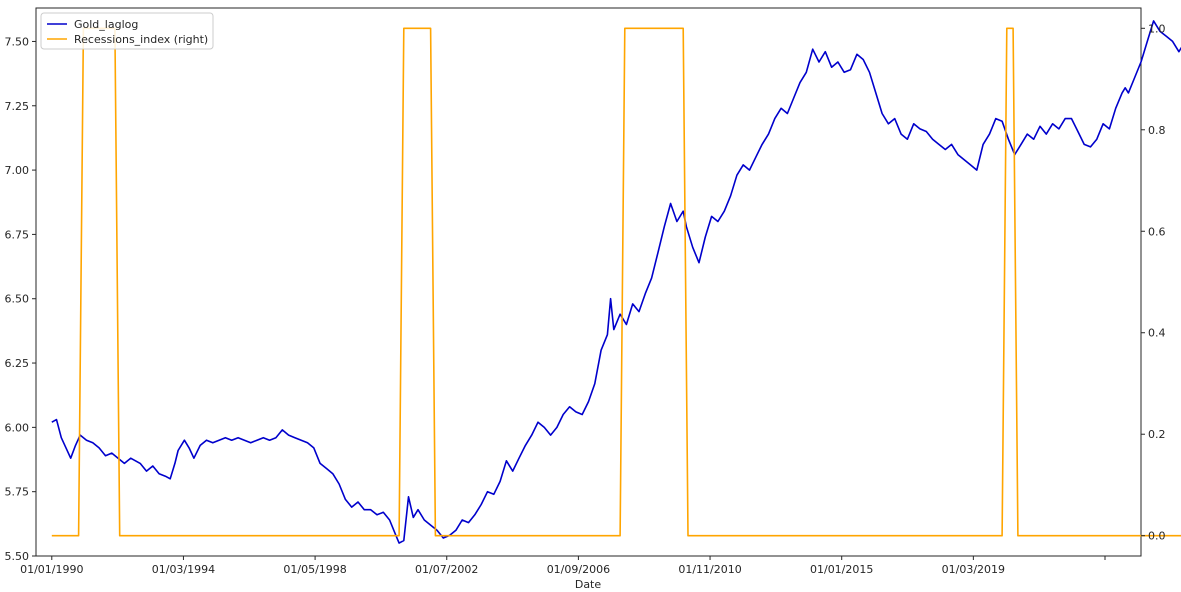 The width and height of the screenshot is (1181, 592). I want to click on left-tick-label: 6.50, so click(17, 299).